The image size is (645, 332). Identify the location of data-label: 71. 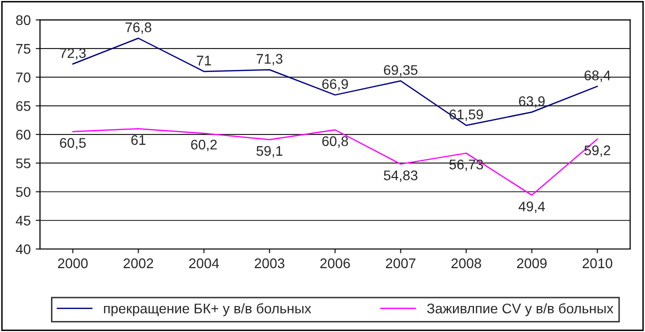
(203, 61).